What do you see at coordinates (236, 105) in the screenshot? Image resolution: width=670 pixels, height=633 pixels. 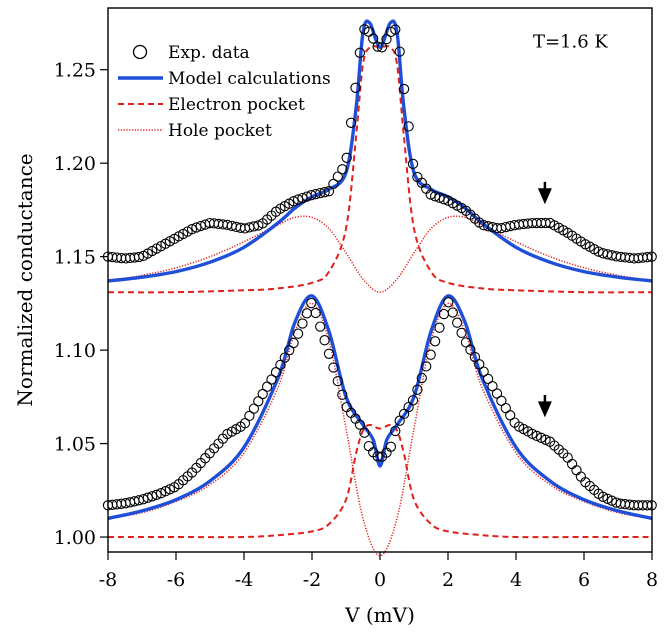 I see `legend-label-electron-pocket: Electron pocket` at bounding box center [236, 105].